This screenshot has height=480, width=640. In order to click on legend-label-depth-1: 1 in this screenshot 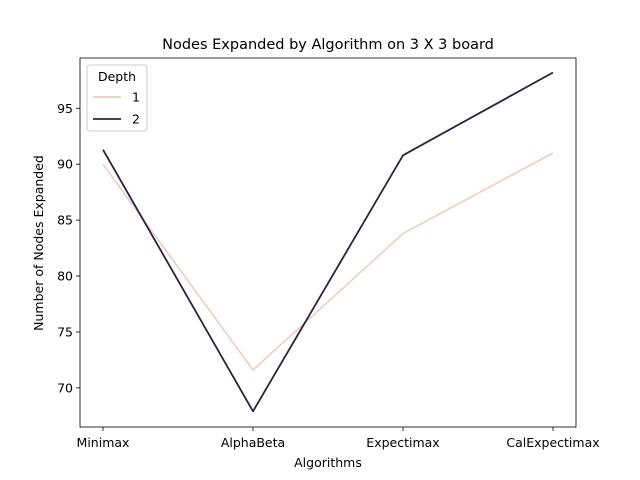, I will do `click(136, 97)`.